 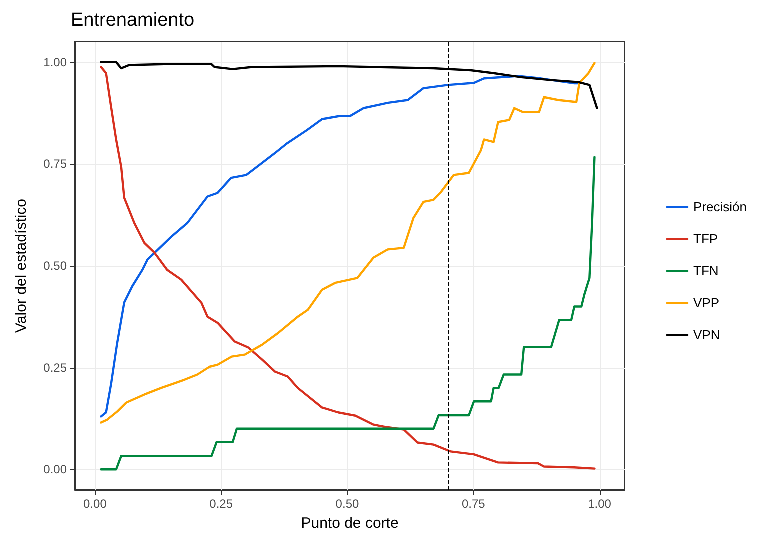 I want to click on chart-title: Entrenamiento, so click(x=133, y=20).